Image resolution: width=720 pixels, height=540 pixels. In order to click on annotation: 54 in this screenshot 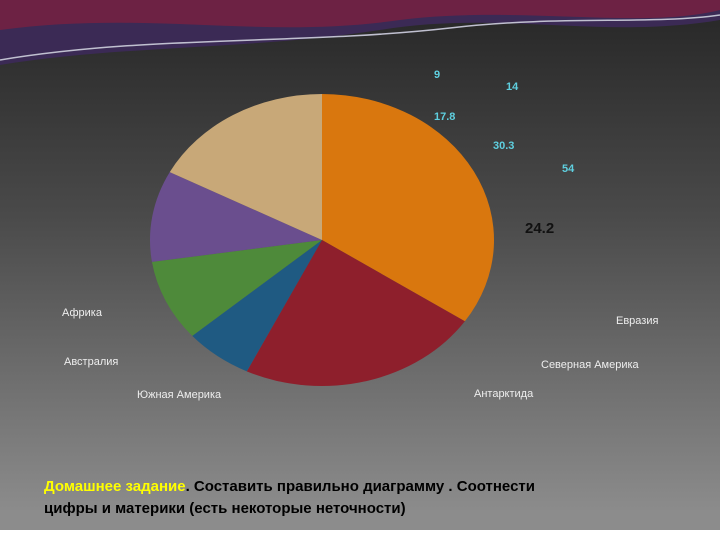, I will do `click(568, 169)`.